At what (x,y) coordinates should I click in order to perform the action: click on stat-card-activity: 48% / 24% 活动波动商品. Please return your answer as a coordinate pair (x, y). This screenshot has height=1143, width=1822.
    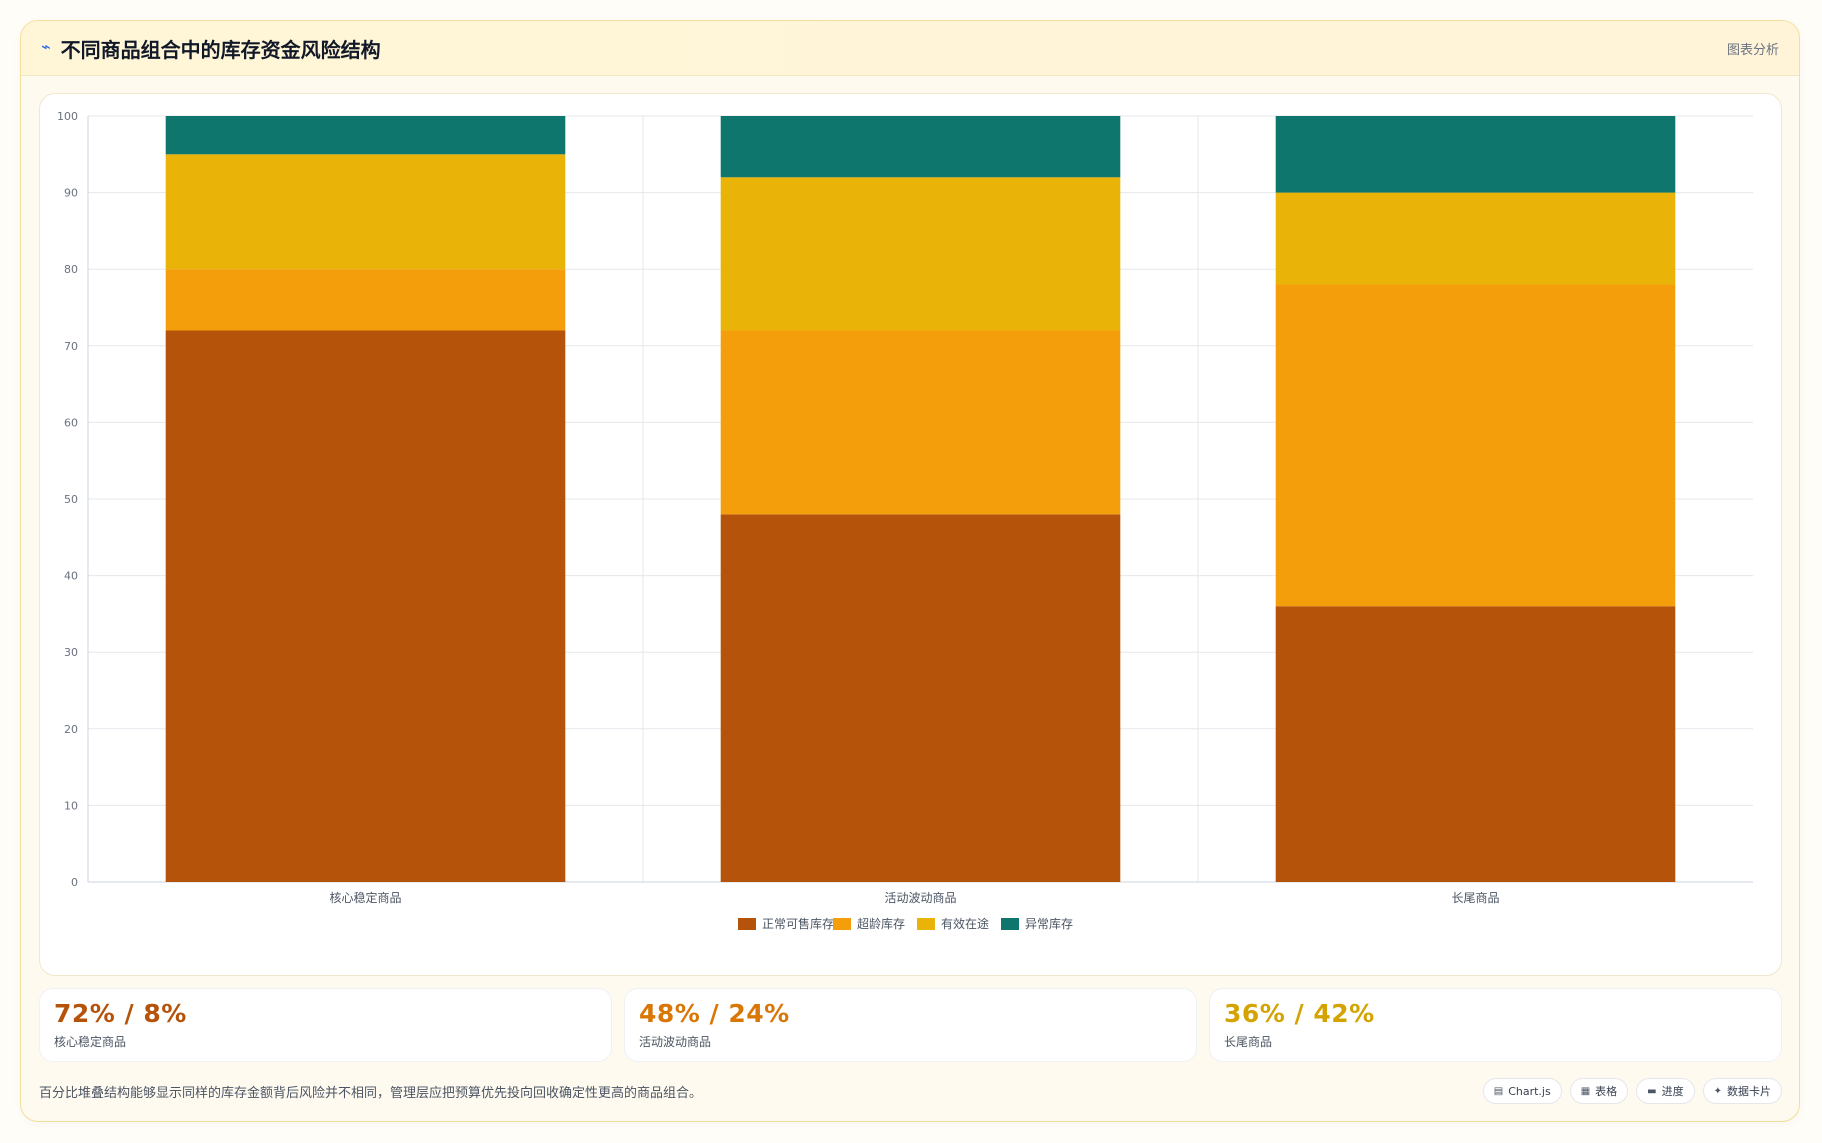
    Looking at the image, I should click on (910, 1025).